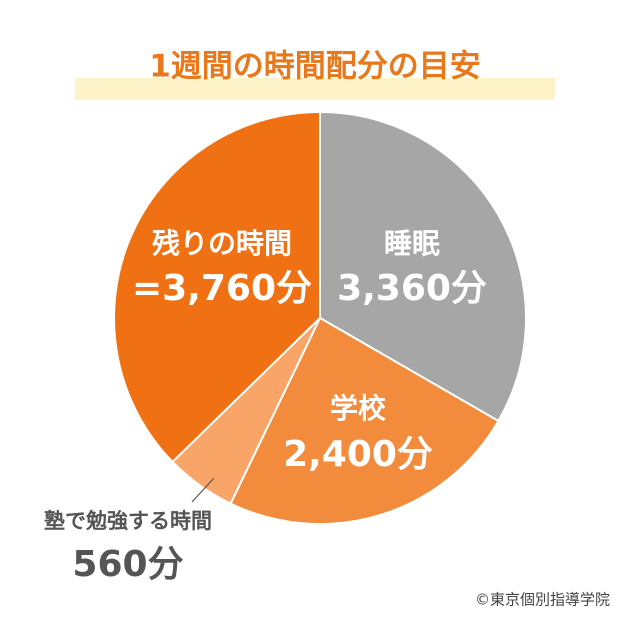 The height and width of the screenshot is (640, 640). What do you see at coordinates (315, 89) in the screenshot?
I see `title-highlight` at bounding box center [315, 89].